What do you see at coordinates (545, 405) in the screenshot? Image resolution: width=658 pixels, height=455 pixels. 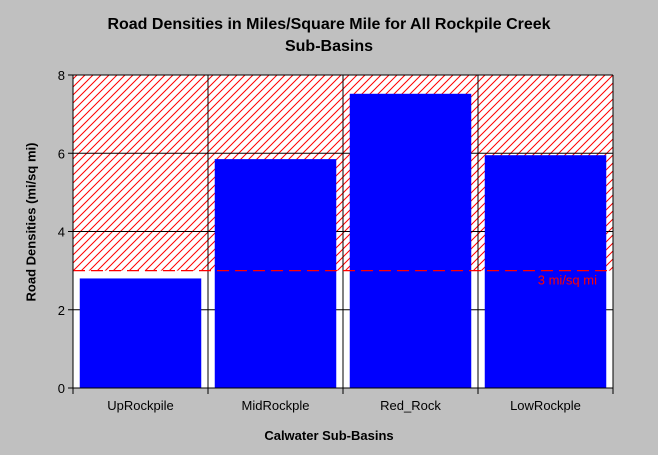 I see `x-tick-label: LowRockple` at bounding box center [545, 405].